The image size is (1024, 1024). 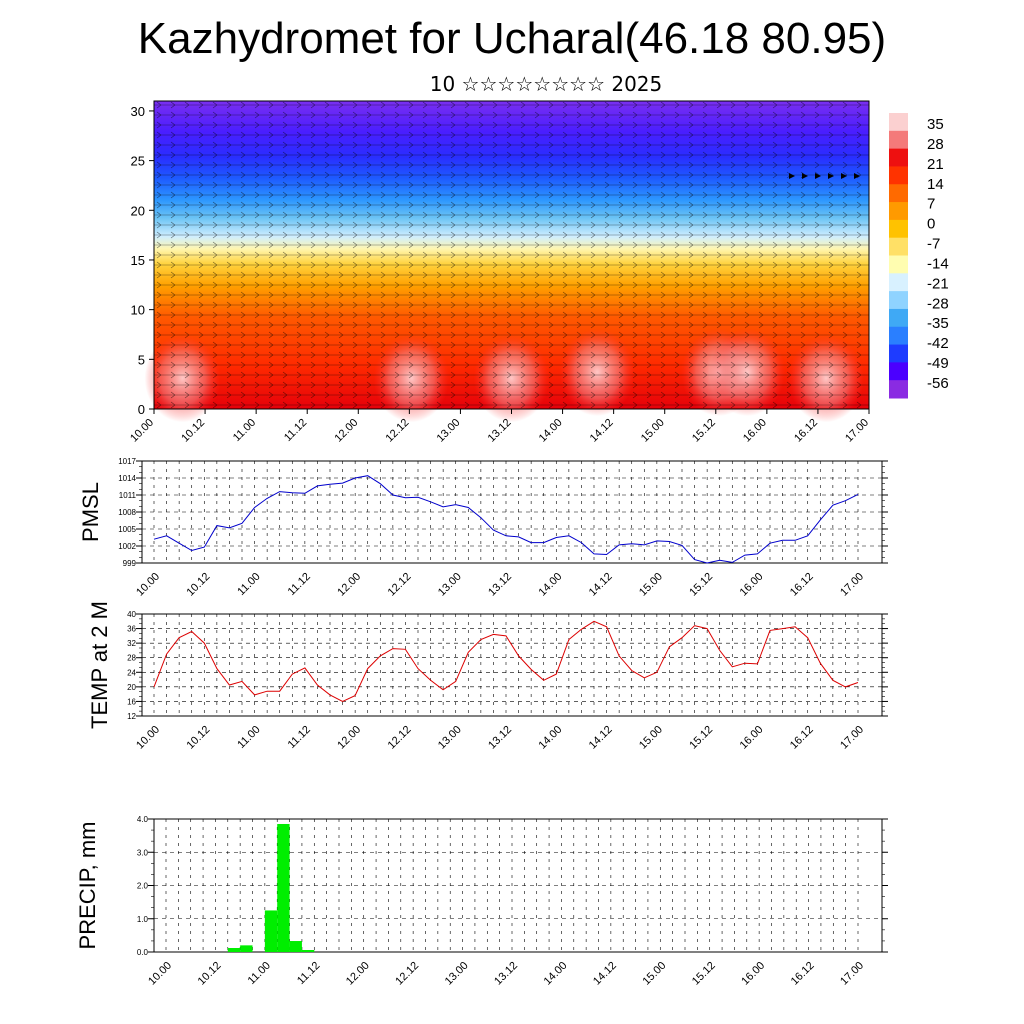 I want to click on y-tick-label: 40, so click(x=131, y=614).